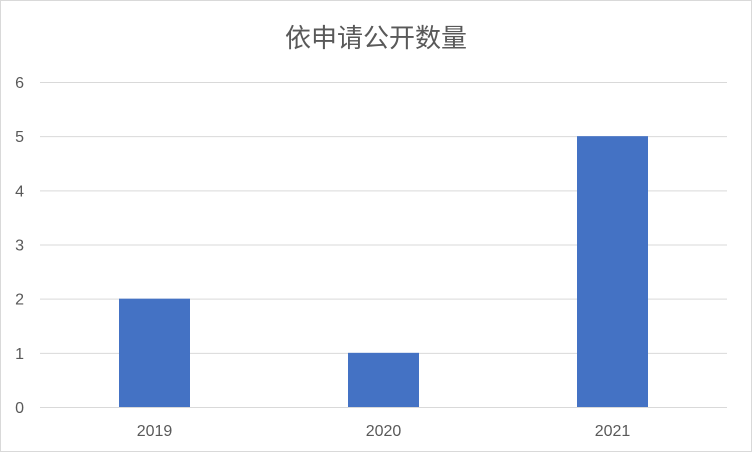 This screenshot has width=752, height=452. What do you see at coordinates (19, 83) in the screenshot?
I see `y-tick-label: 6` at bounding box center [19, 83].